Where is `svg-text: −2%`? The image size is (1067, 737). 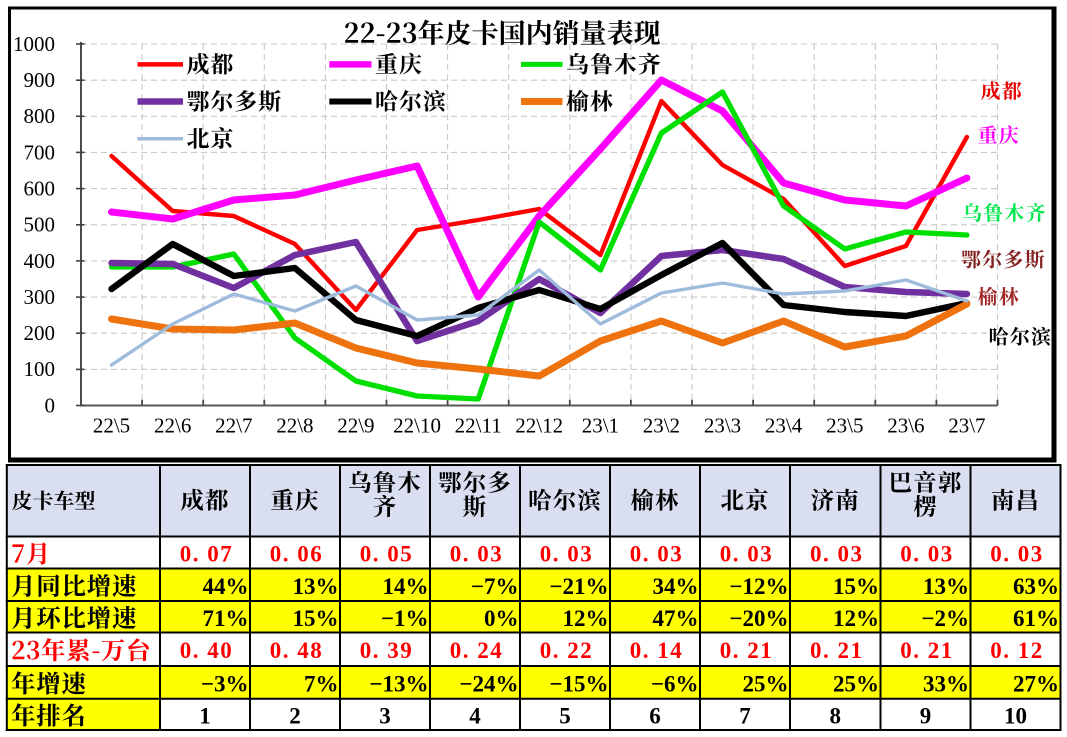 svg-text: −2% is located at coordinates (945, 618).